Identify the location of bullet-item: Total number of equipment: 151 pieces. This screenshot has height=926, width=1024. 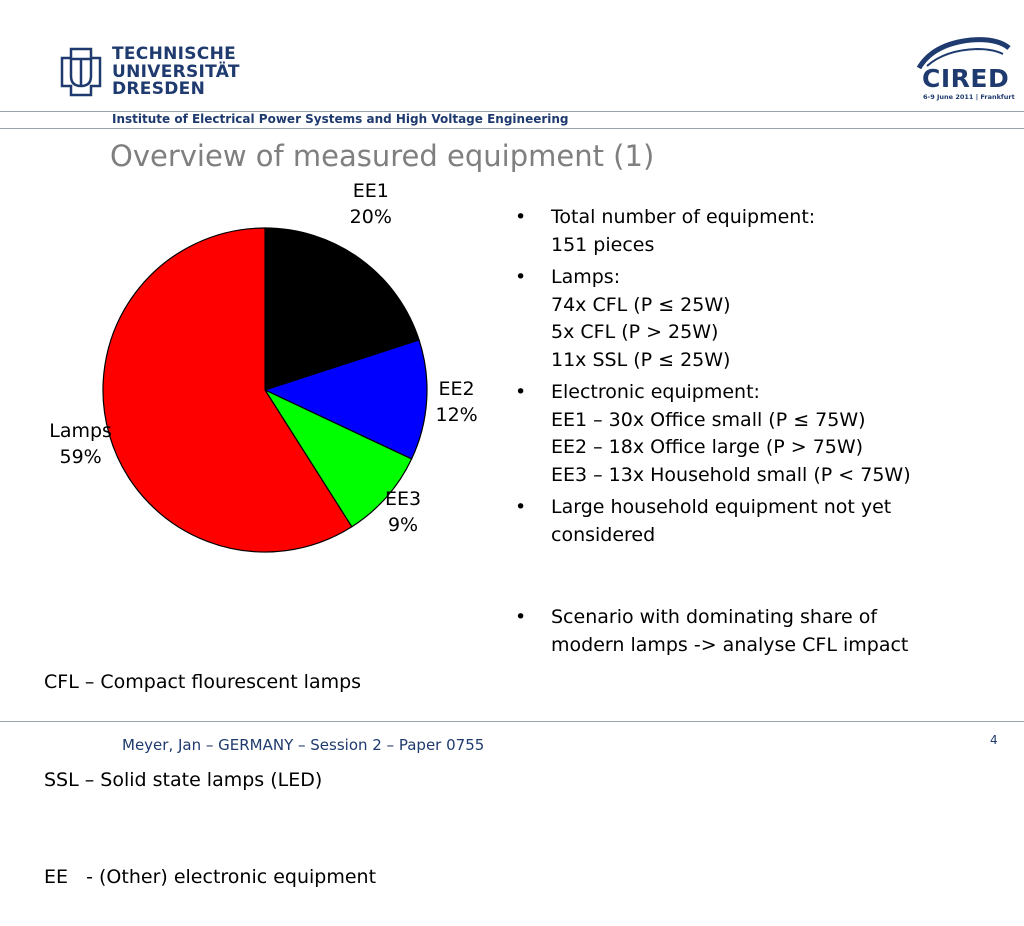
(762, 231).